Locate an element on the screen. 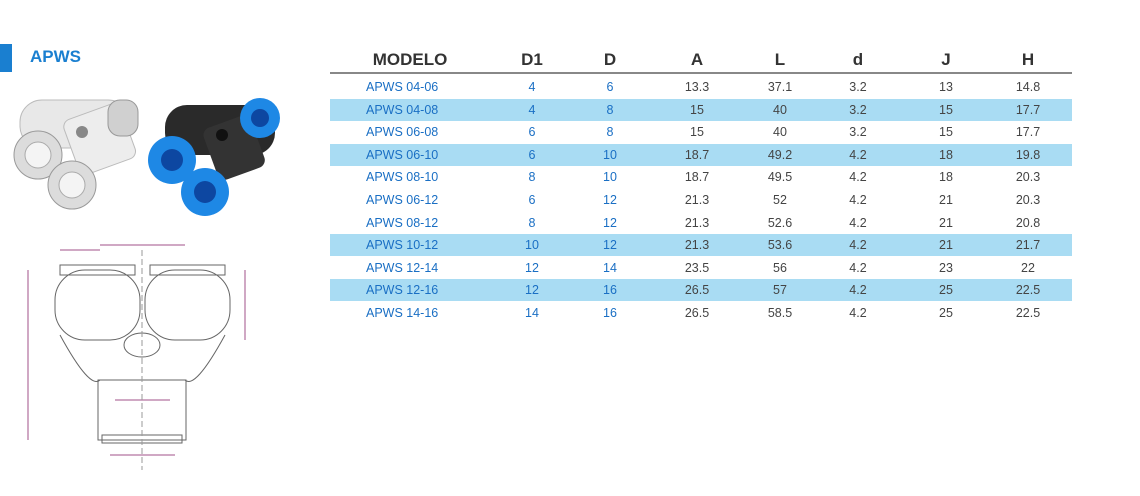 This screenshot has width=1140, height=496. table-row: APWS 04-08 4 8 15 40 3.2 15 17.7 is located at coordinates (701, 109).